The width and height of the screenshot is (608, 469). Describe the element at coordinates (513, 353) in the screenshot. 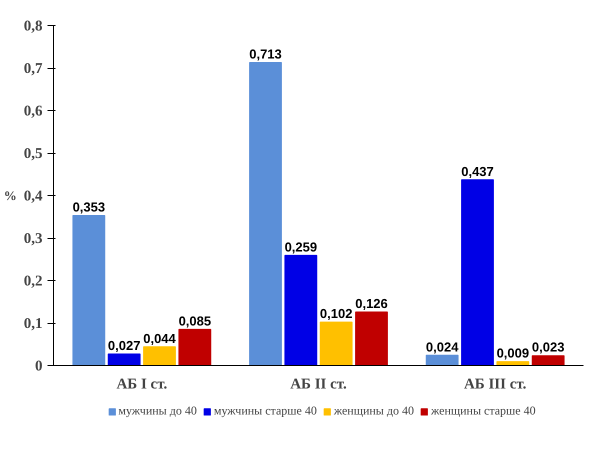

I see `data-label: 0,009` at that location.